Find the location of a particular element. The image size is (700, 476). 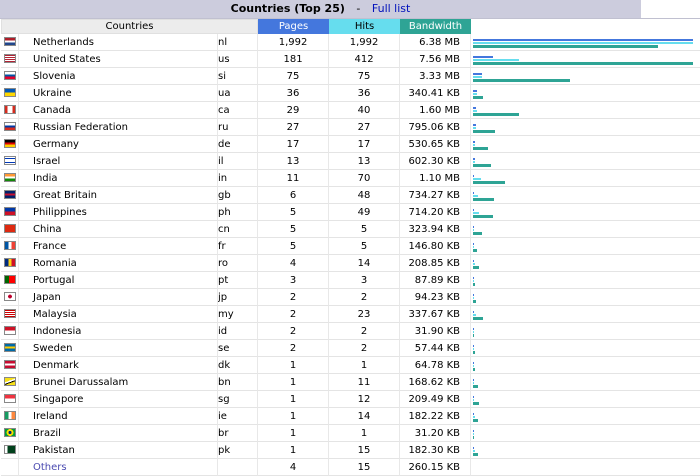

israel-flag-icon is located at coordinates (9, 160).